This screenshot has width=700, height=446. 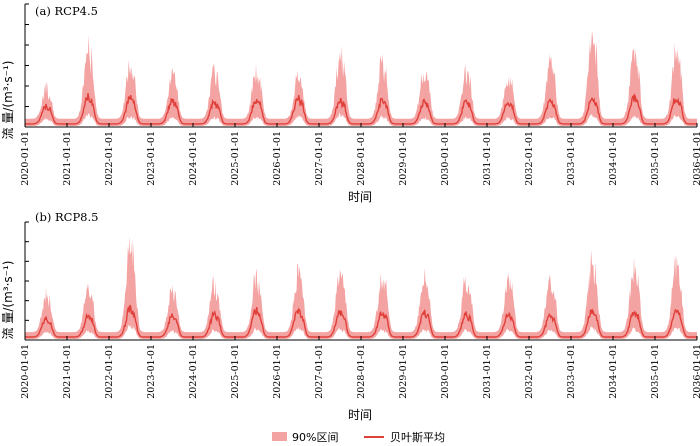 What do you see at coordinates (8, 100) in the screenshot?
I see `y-axis-label-a: 流 量/(m³·s⁻¹)` at bounding box center [8, 100].